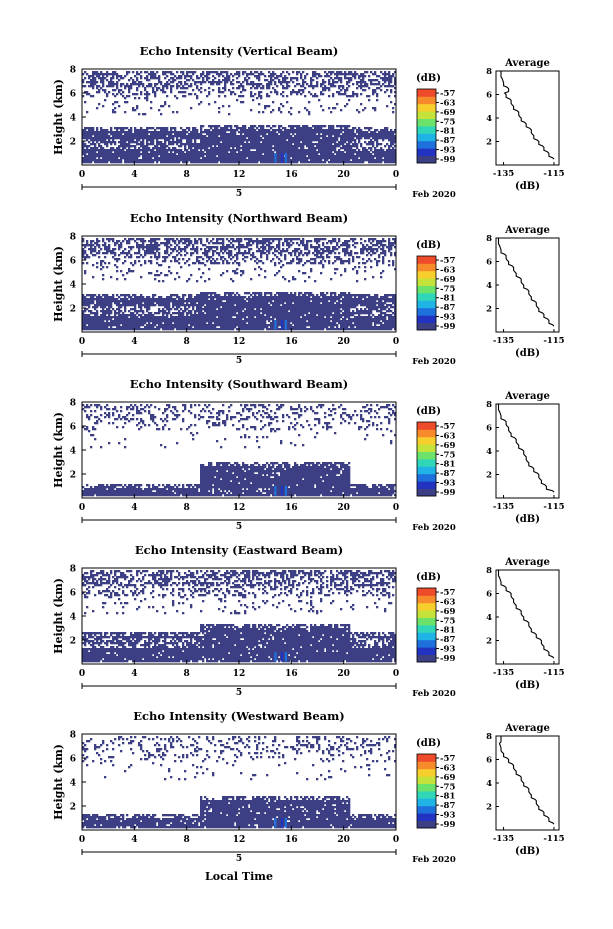  I want to click on colorbar-segment, so click(426, 122).